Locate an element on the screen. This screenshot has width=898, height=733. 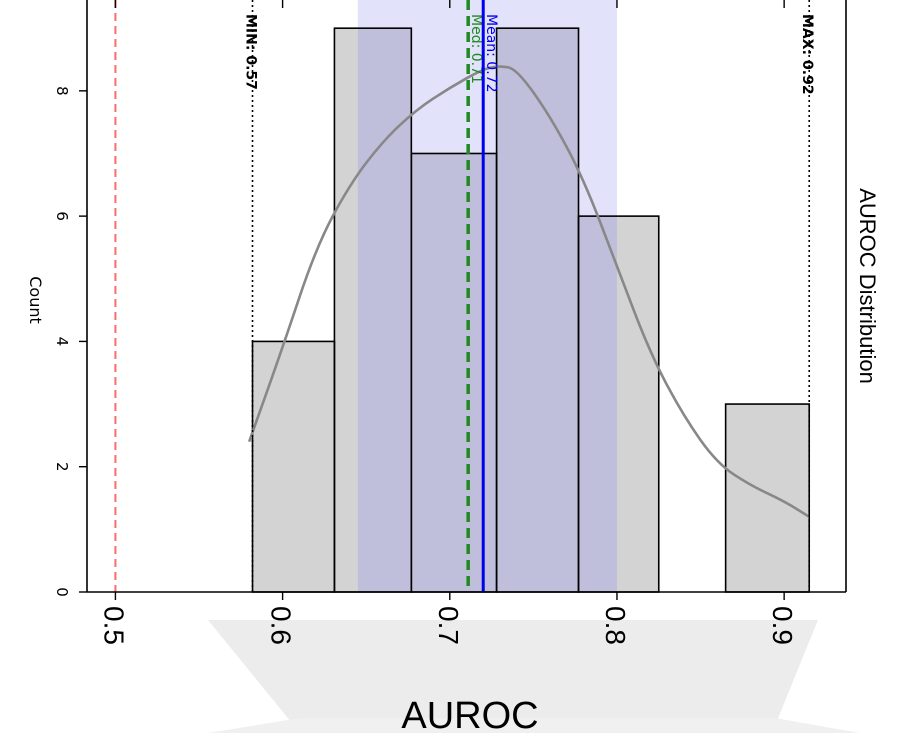
reference-line-label: Med: 0.71 is located at coordinates (476, 49).